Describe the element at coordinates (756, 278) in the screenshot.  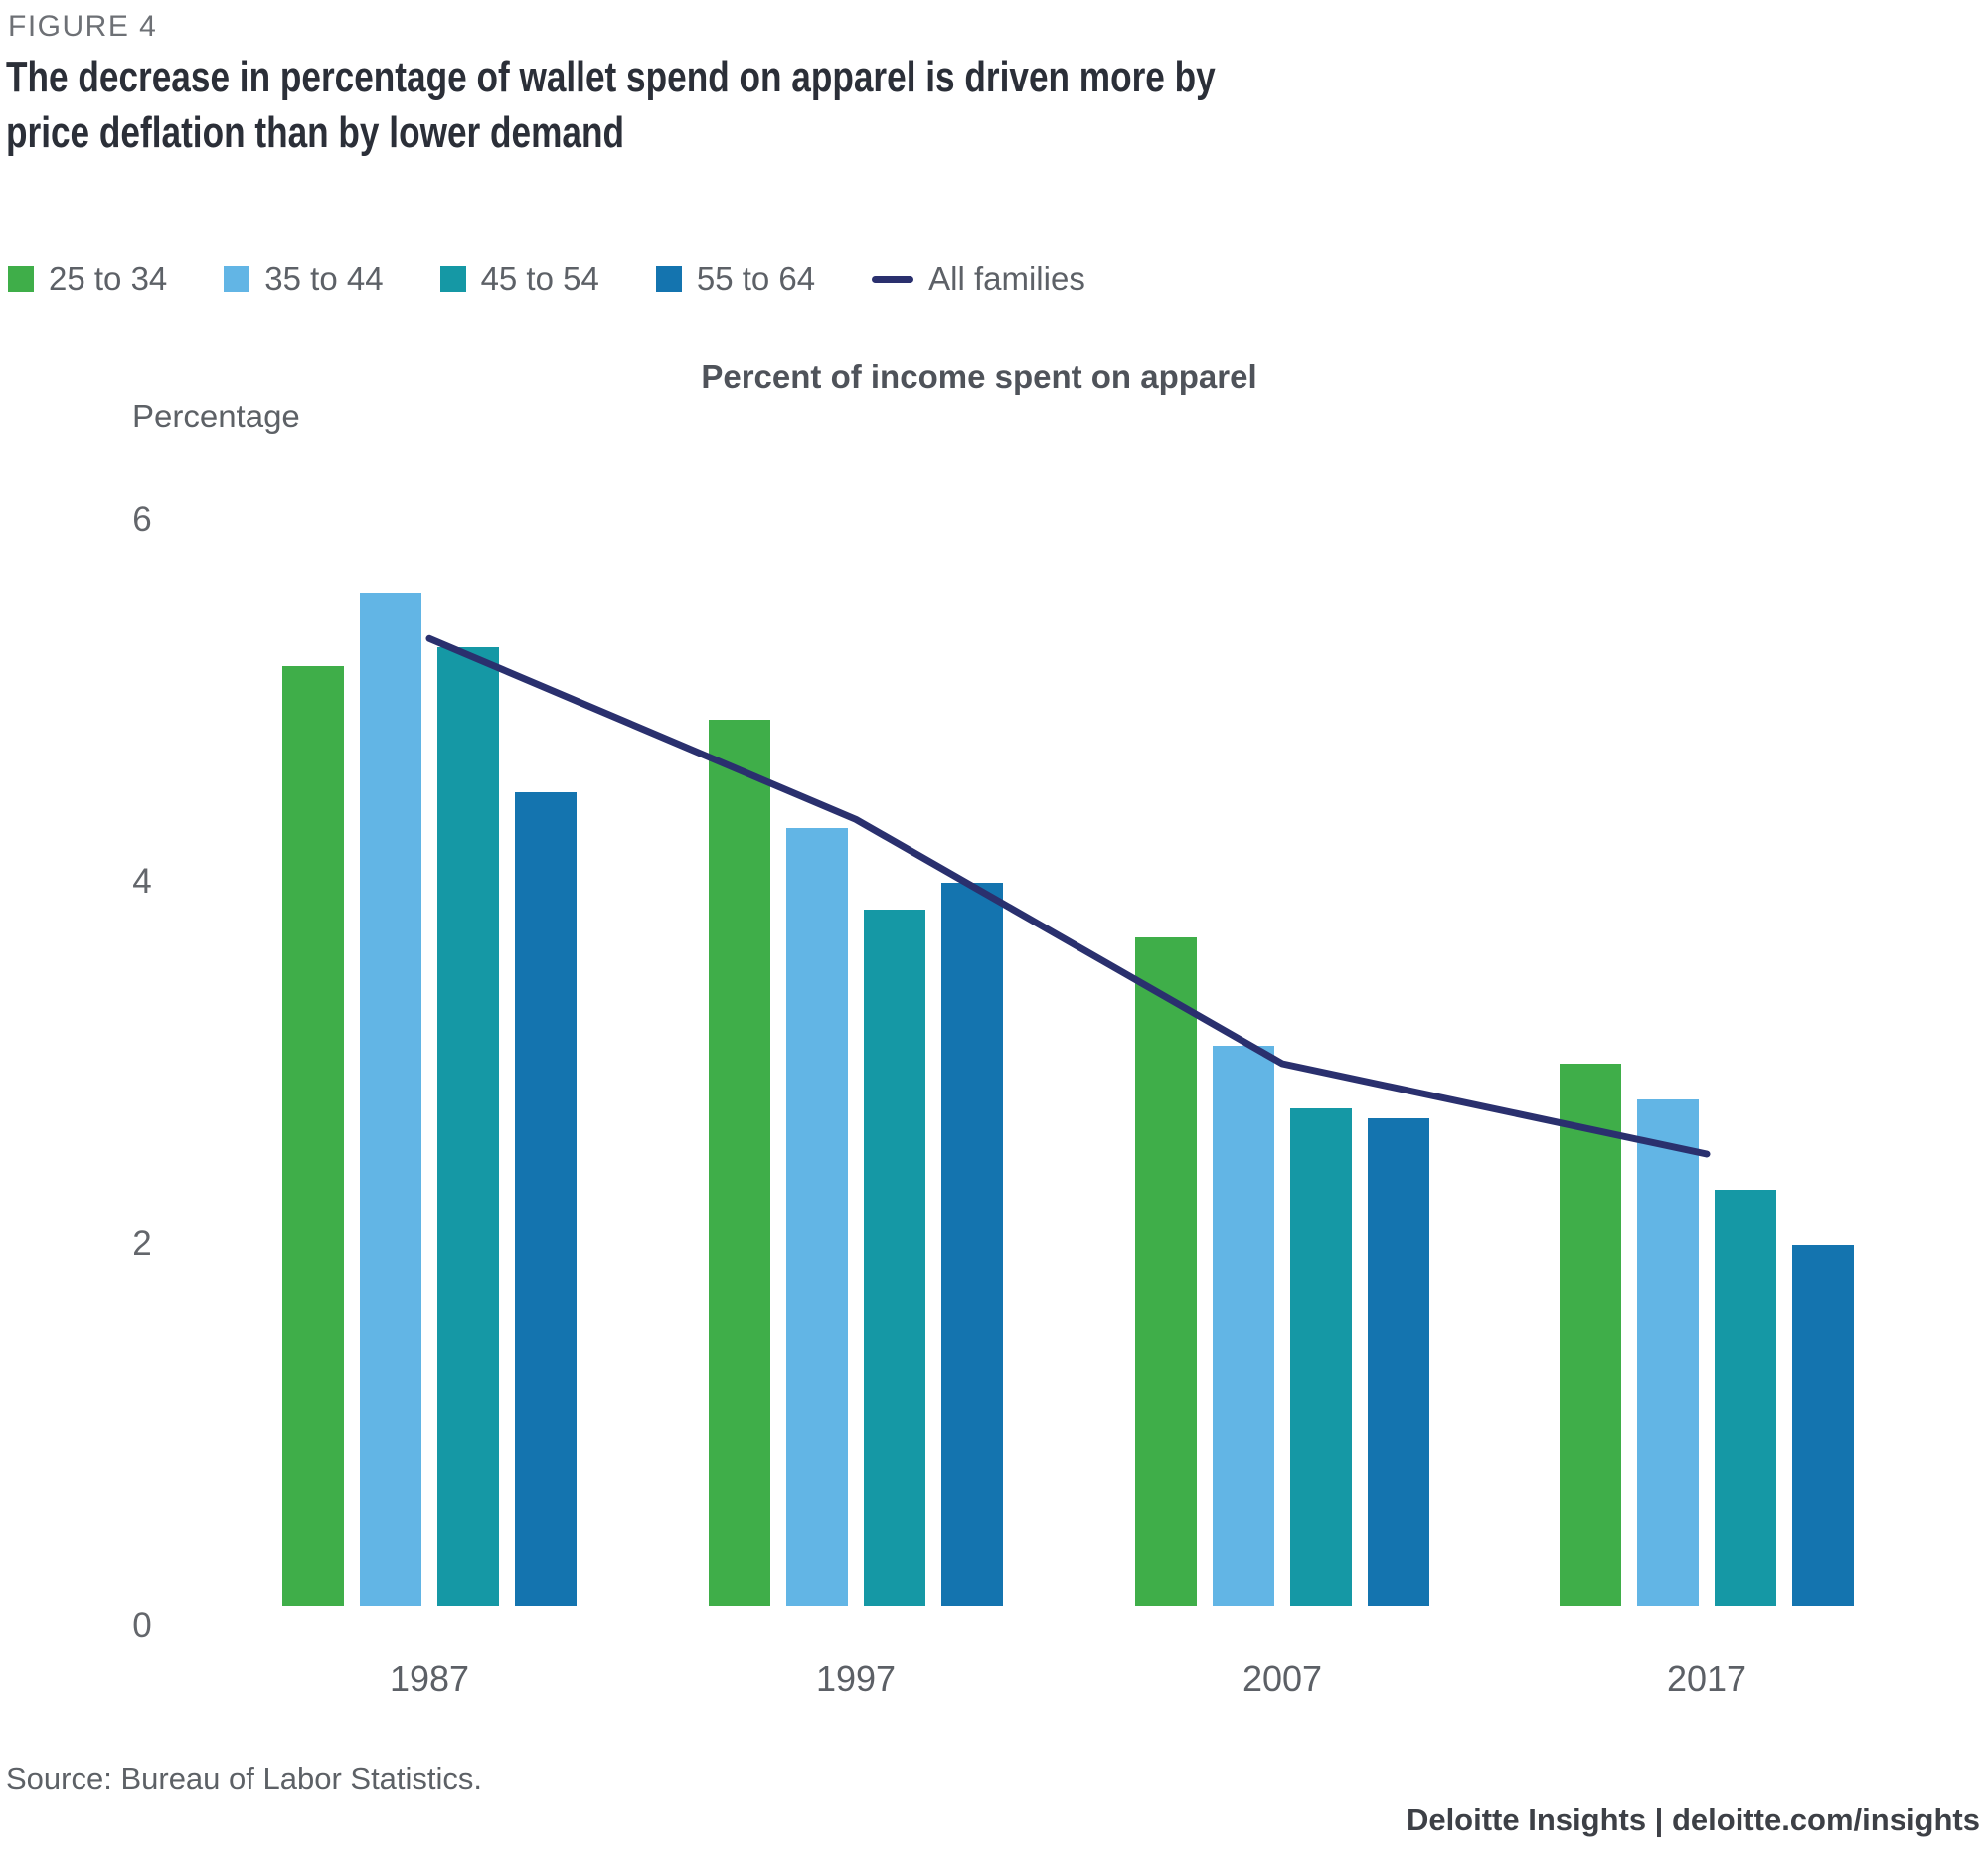
I see `legend-label: 55 to 64` at that location.